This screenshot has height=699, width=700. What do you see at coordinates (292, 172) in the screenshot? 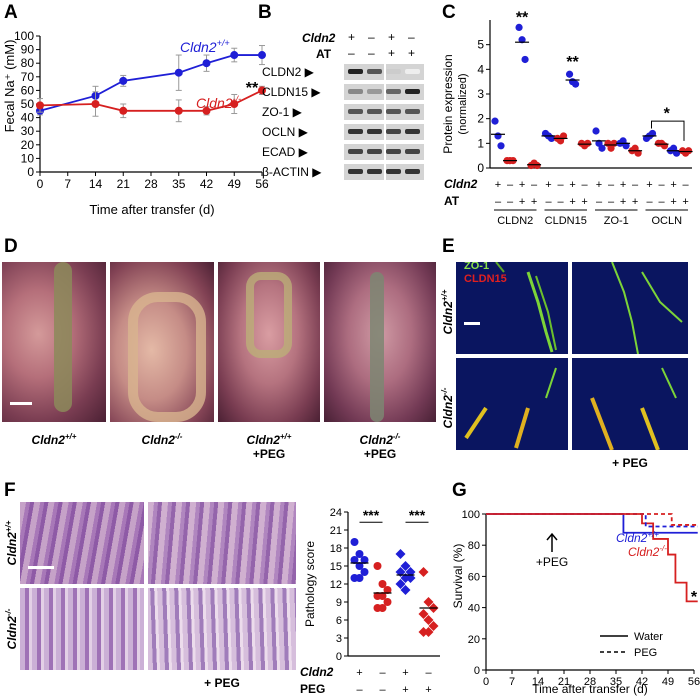
I see `blot-label: β-ACTIN ▶` at bounding box center [292, 172].